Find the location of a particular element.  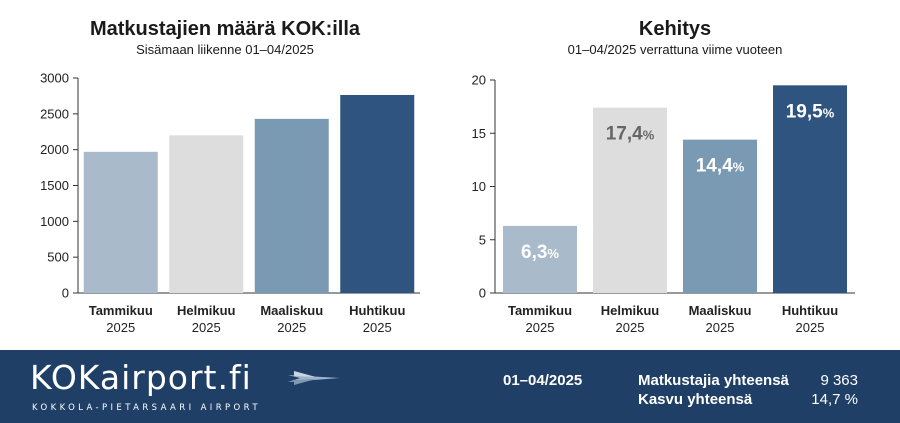

y-tick-label: 500 is located at coordinates (58, 257).